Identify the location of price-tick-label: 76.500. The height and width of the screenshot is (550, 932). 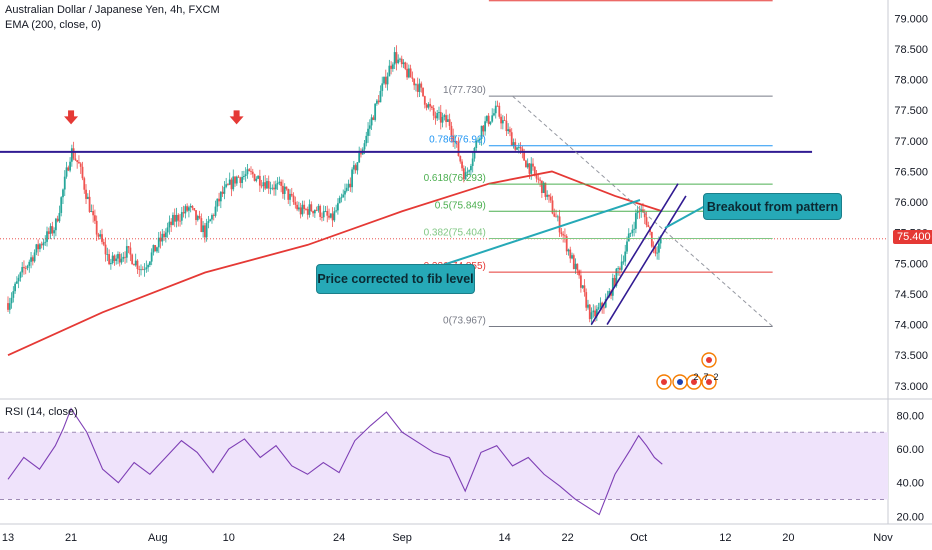
(911, 172).